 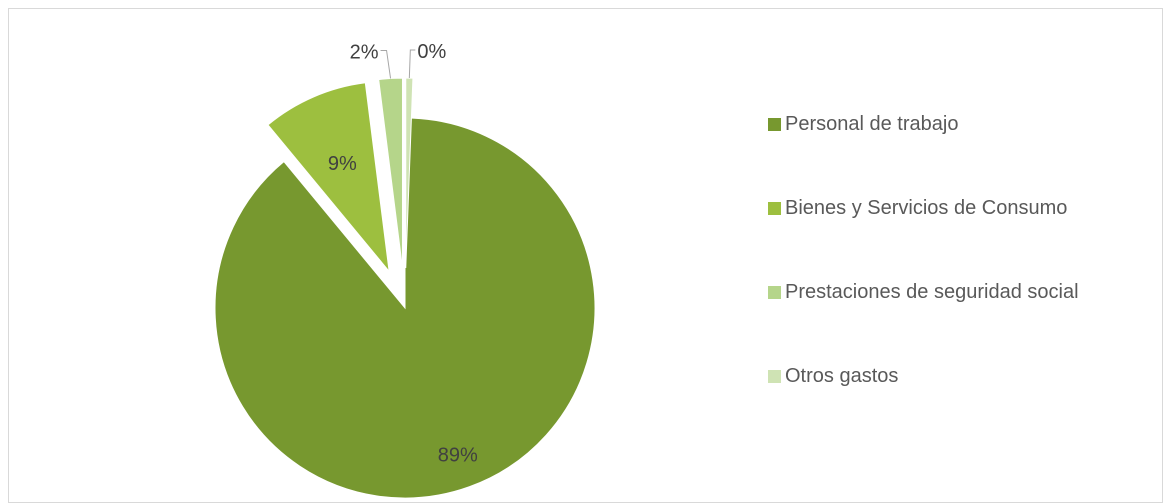 What do you see at coordinates (458, 456) in the screenshot?
I see `data-label-0: 89%` at bounding box center [458, 456].